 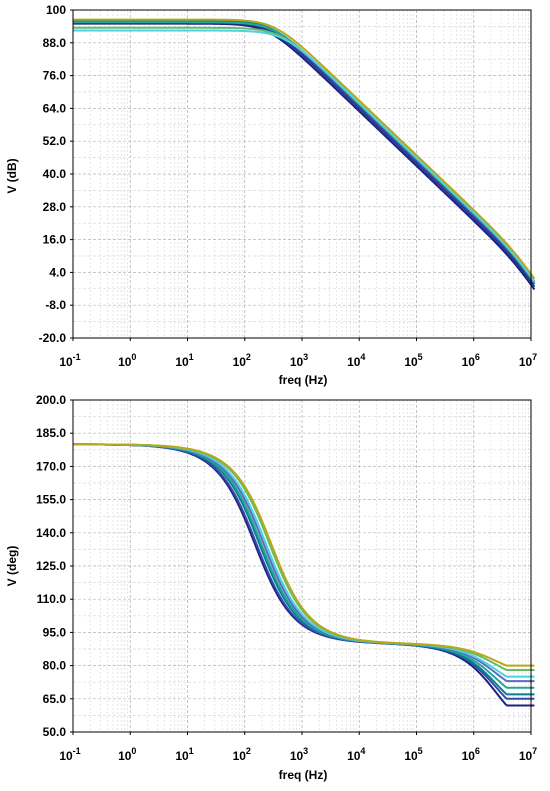 I want to click on y-tick-label: -20.0, so click(x=53, y=338).